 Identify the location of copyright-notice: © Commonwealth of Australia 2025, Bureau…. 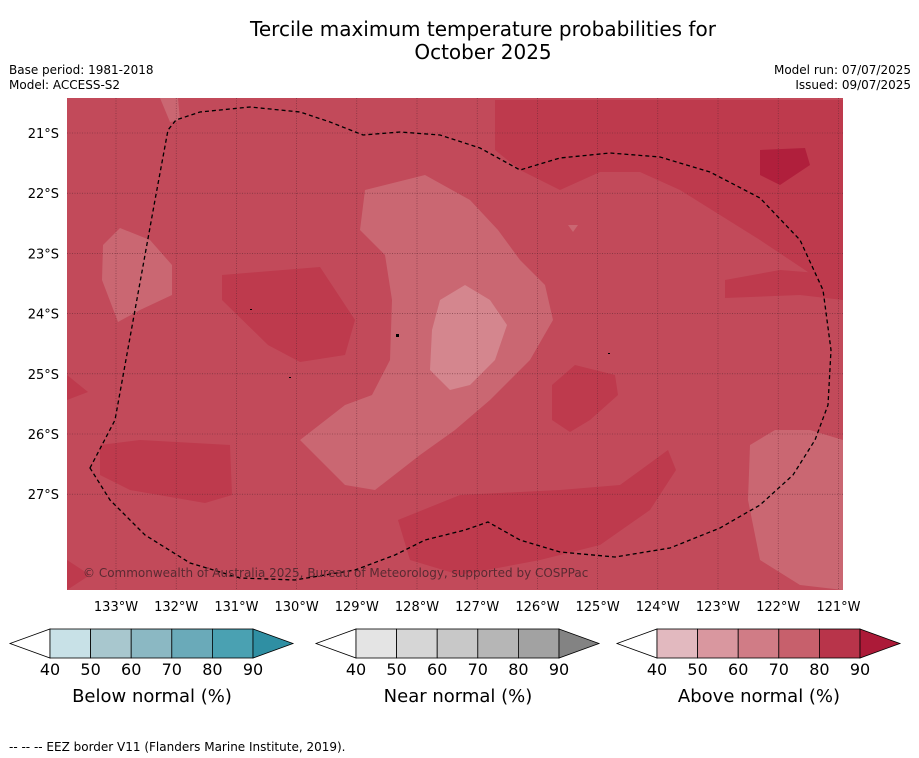
(336, 573).